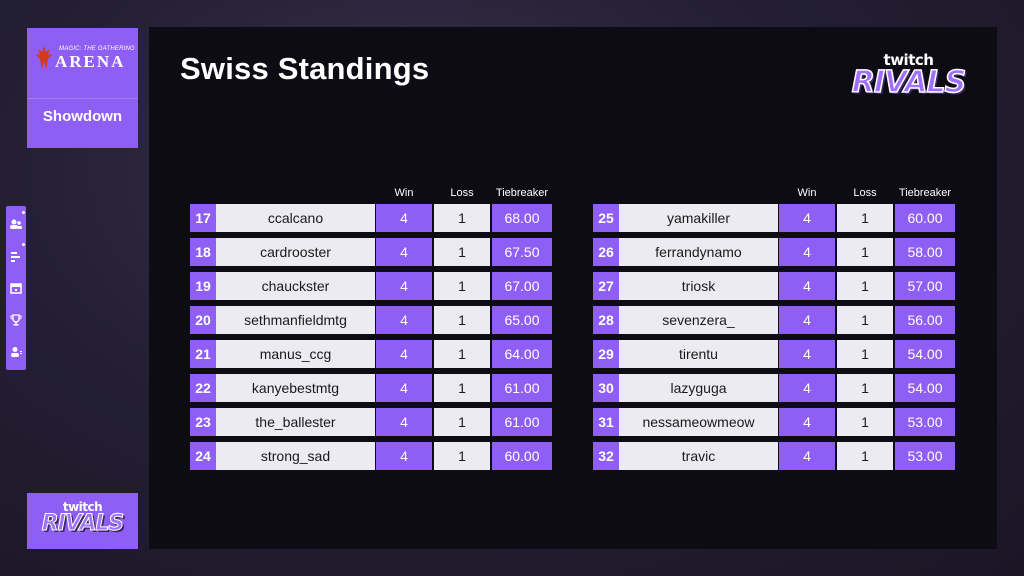 This screenshot has height=576, width=1024. I want to click on table-row: 19 chauckster 4 1 67.00, so click(371, 286).